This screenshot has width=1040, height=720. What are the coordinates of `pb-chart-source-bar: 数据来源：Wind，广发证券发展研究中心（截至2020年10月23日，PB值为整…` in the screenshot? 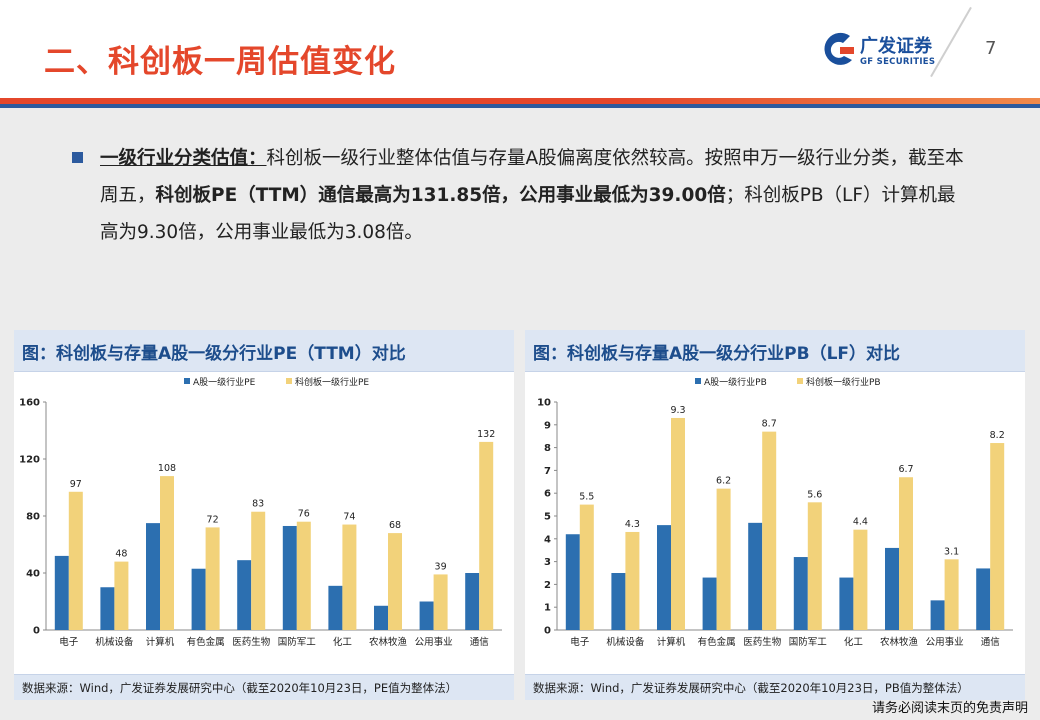 It's located at (775, 687).